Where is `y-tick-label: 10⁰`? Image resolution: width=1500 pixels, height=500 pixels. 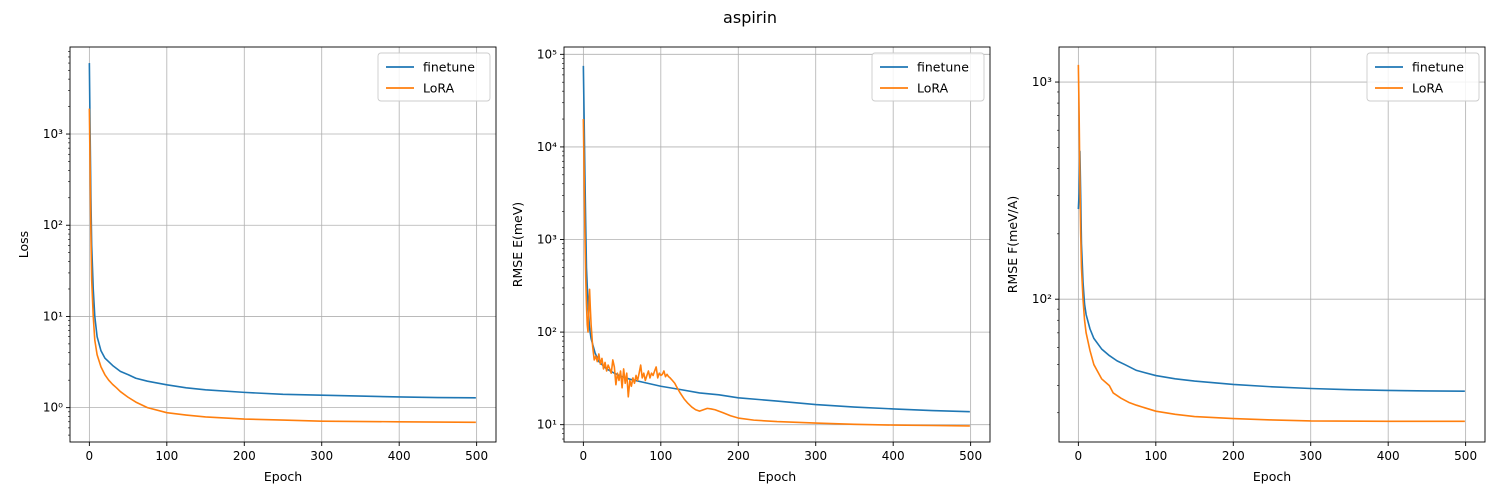
y-tick-label: 10⁰ is located at coordinates (53, 408).